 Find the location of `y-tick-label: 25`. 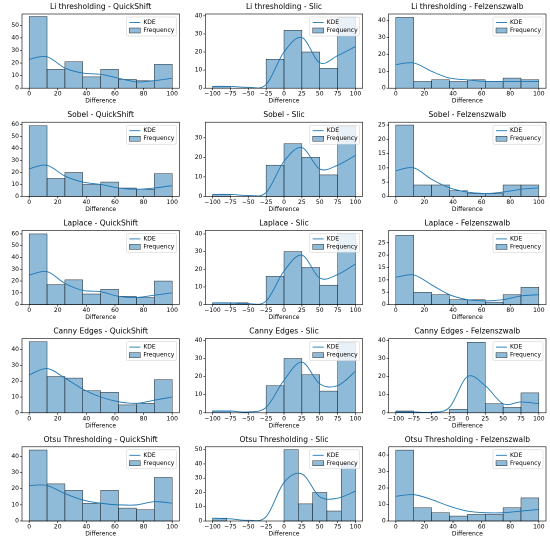

y-tick-label: 25 is located at coordinates (382, 125).